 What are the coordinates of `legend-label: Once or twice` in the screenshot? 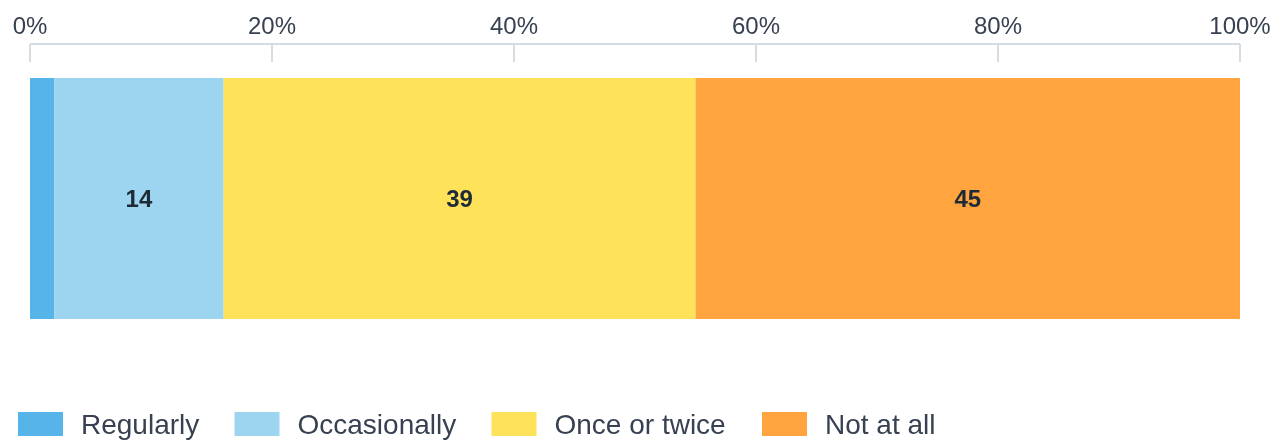 It's located at (640, 424).